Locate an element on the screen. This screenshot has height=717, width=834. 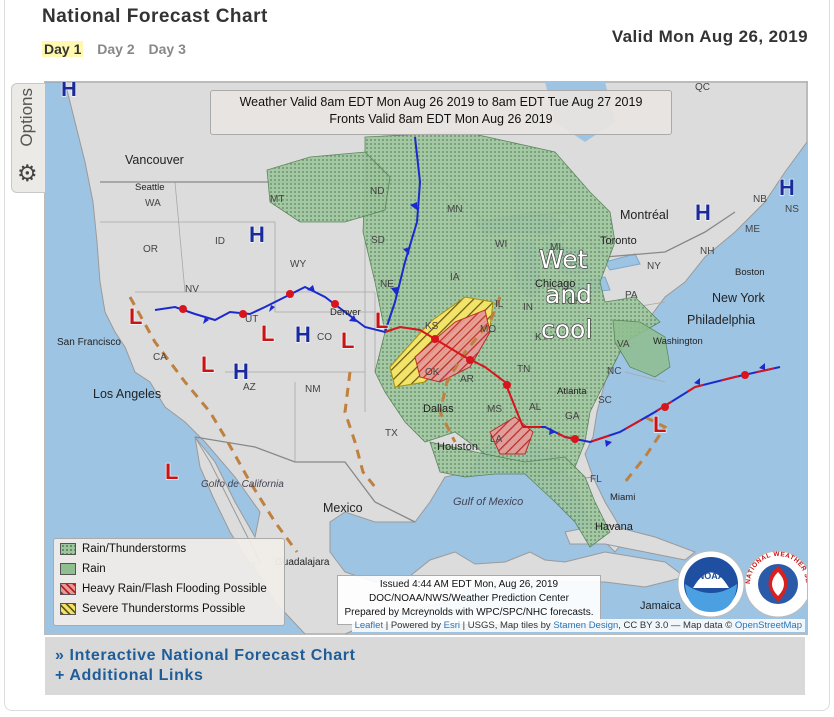
day-tabs: Day 1 Day 2 Day 3 is located at coordinates (119, 49).